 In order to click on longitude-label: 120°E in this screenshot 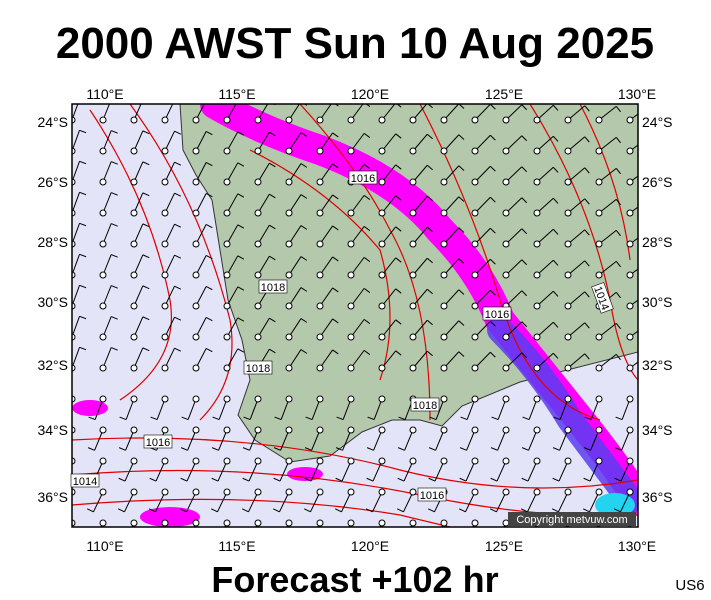, I will do `click(370, 546)`.